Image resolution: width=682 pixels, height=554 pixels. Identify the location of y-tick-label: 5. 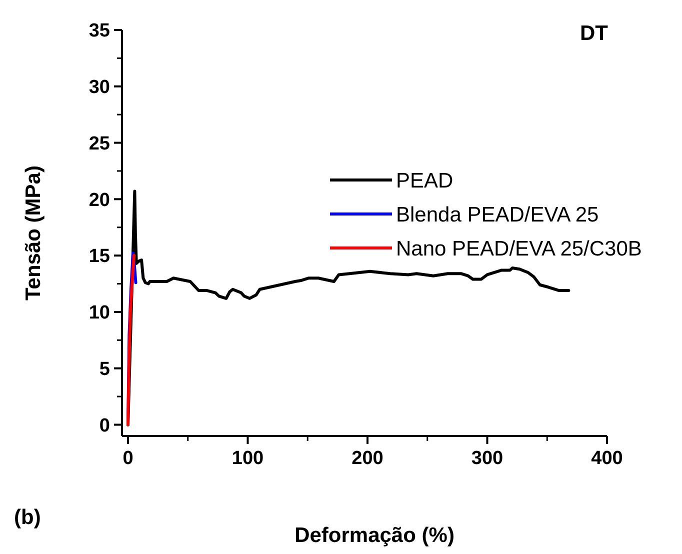
(104, 369).